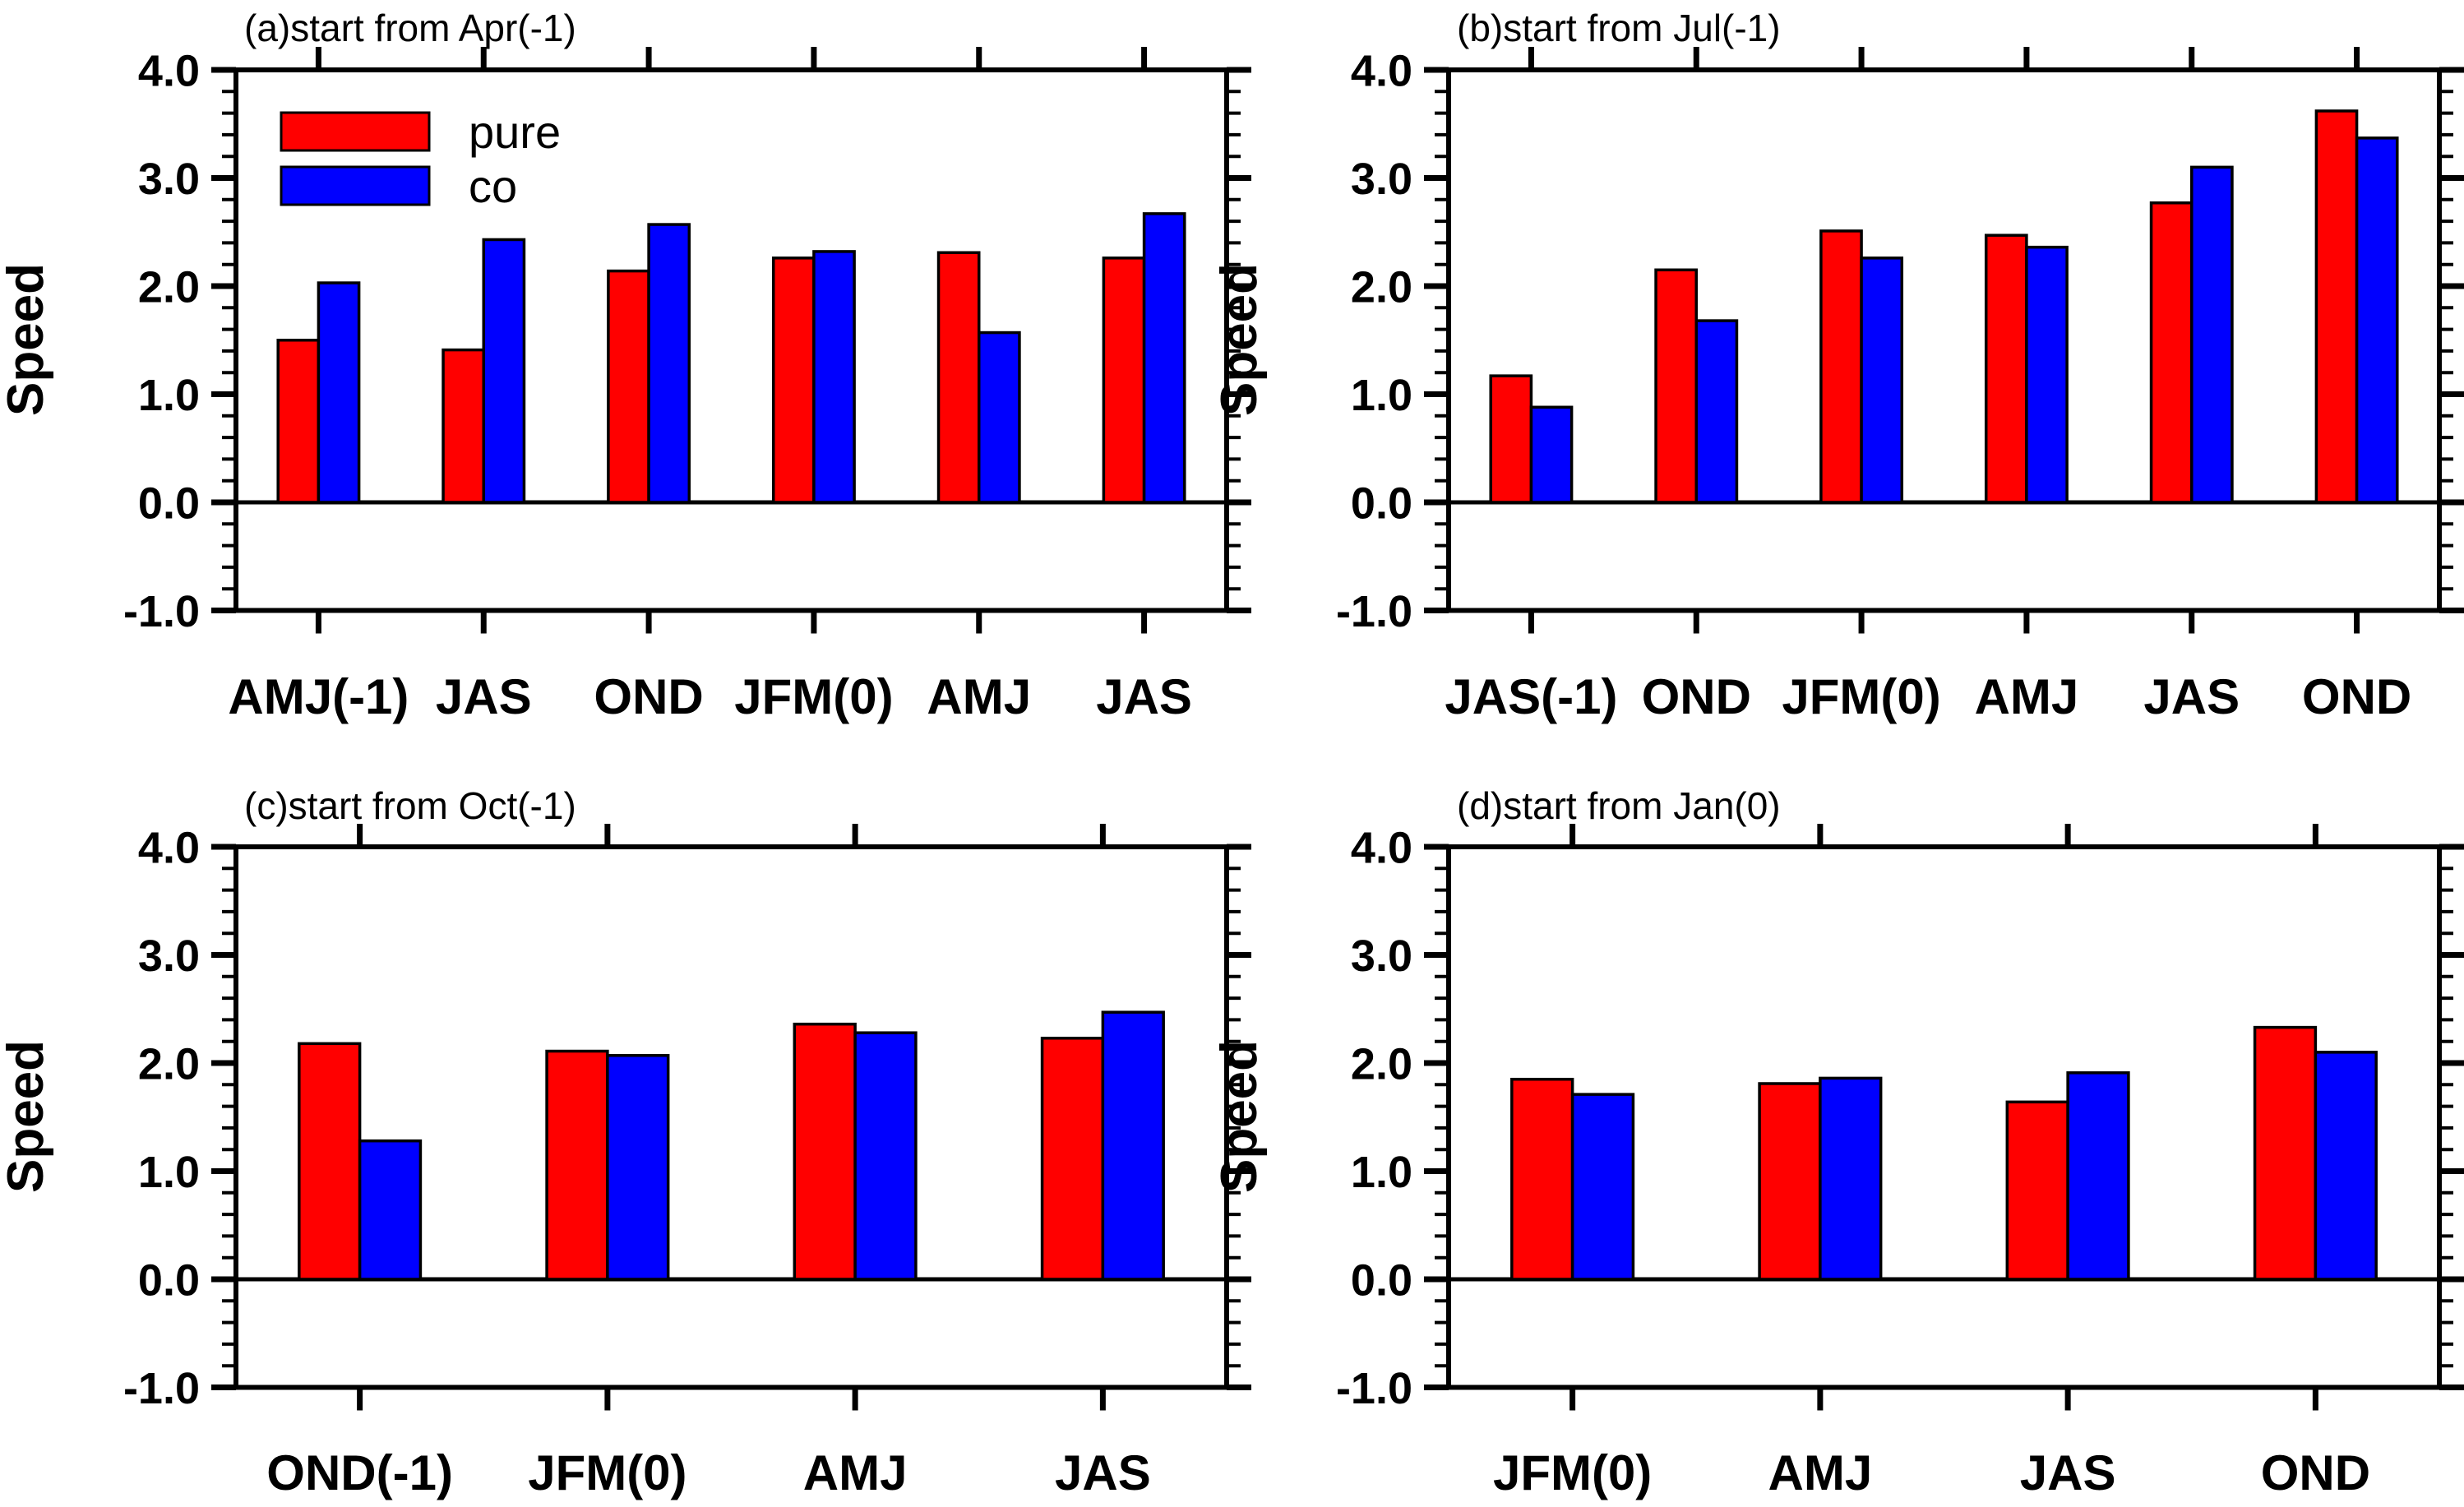  What do you see at coordinates (493, 186) in the screenshot?
I see `legend-label-co: co` at bounding box center [493, 186].